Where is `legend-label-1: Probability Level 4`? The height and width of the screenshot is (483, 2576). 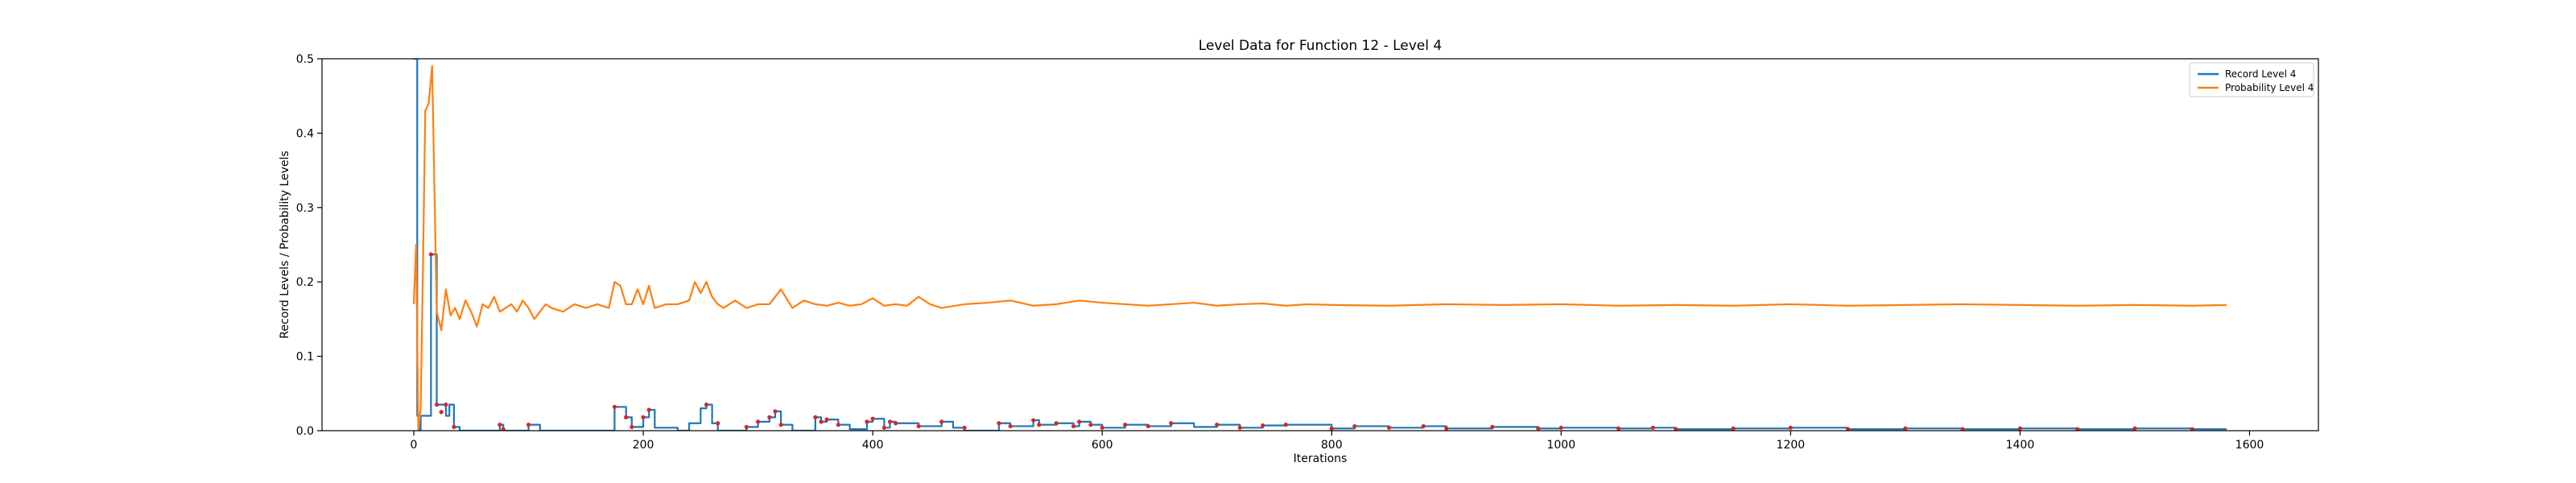 legend-label-1: Probability Level 4 is located at coordinates (2269, 87).